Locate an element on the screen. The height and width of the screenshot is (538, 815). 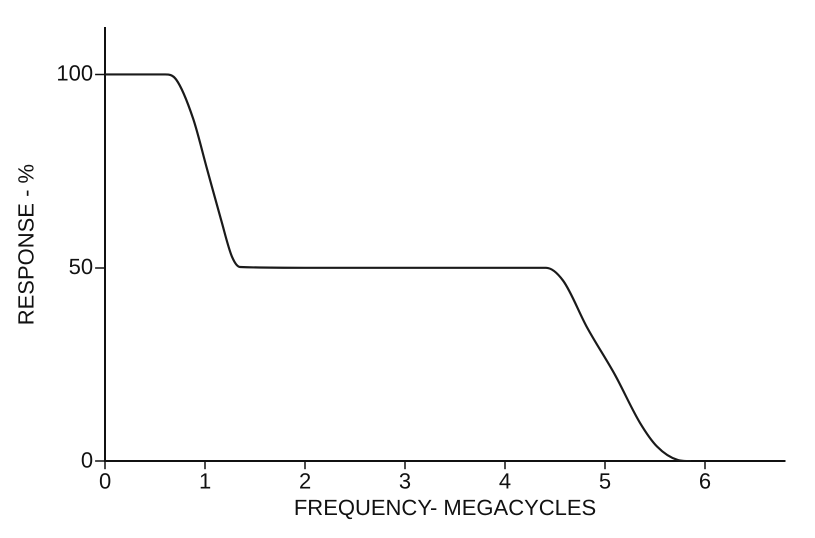
x-tick-label: 1 is located at coordinates (205, 481).